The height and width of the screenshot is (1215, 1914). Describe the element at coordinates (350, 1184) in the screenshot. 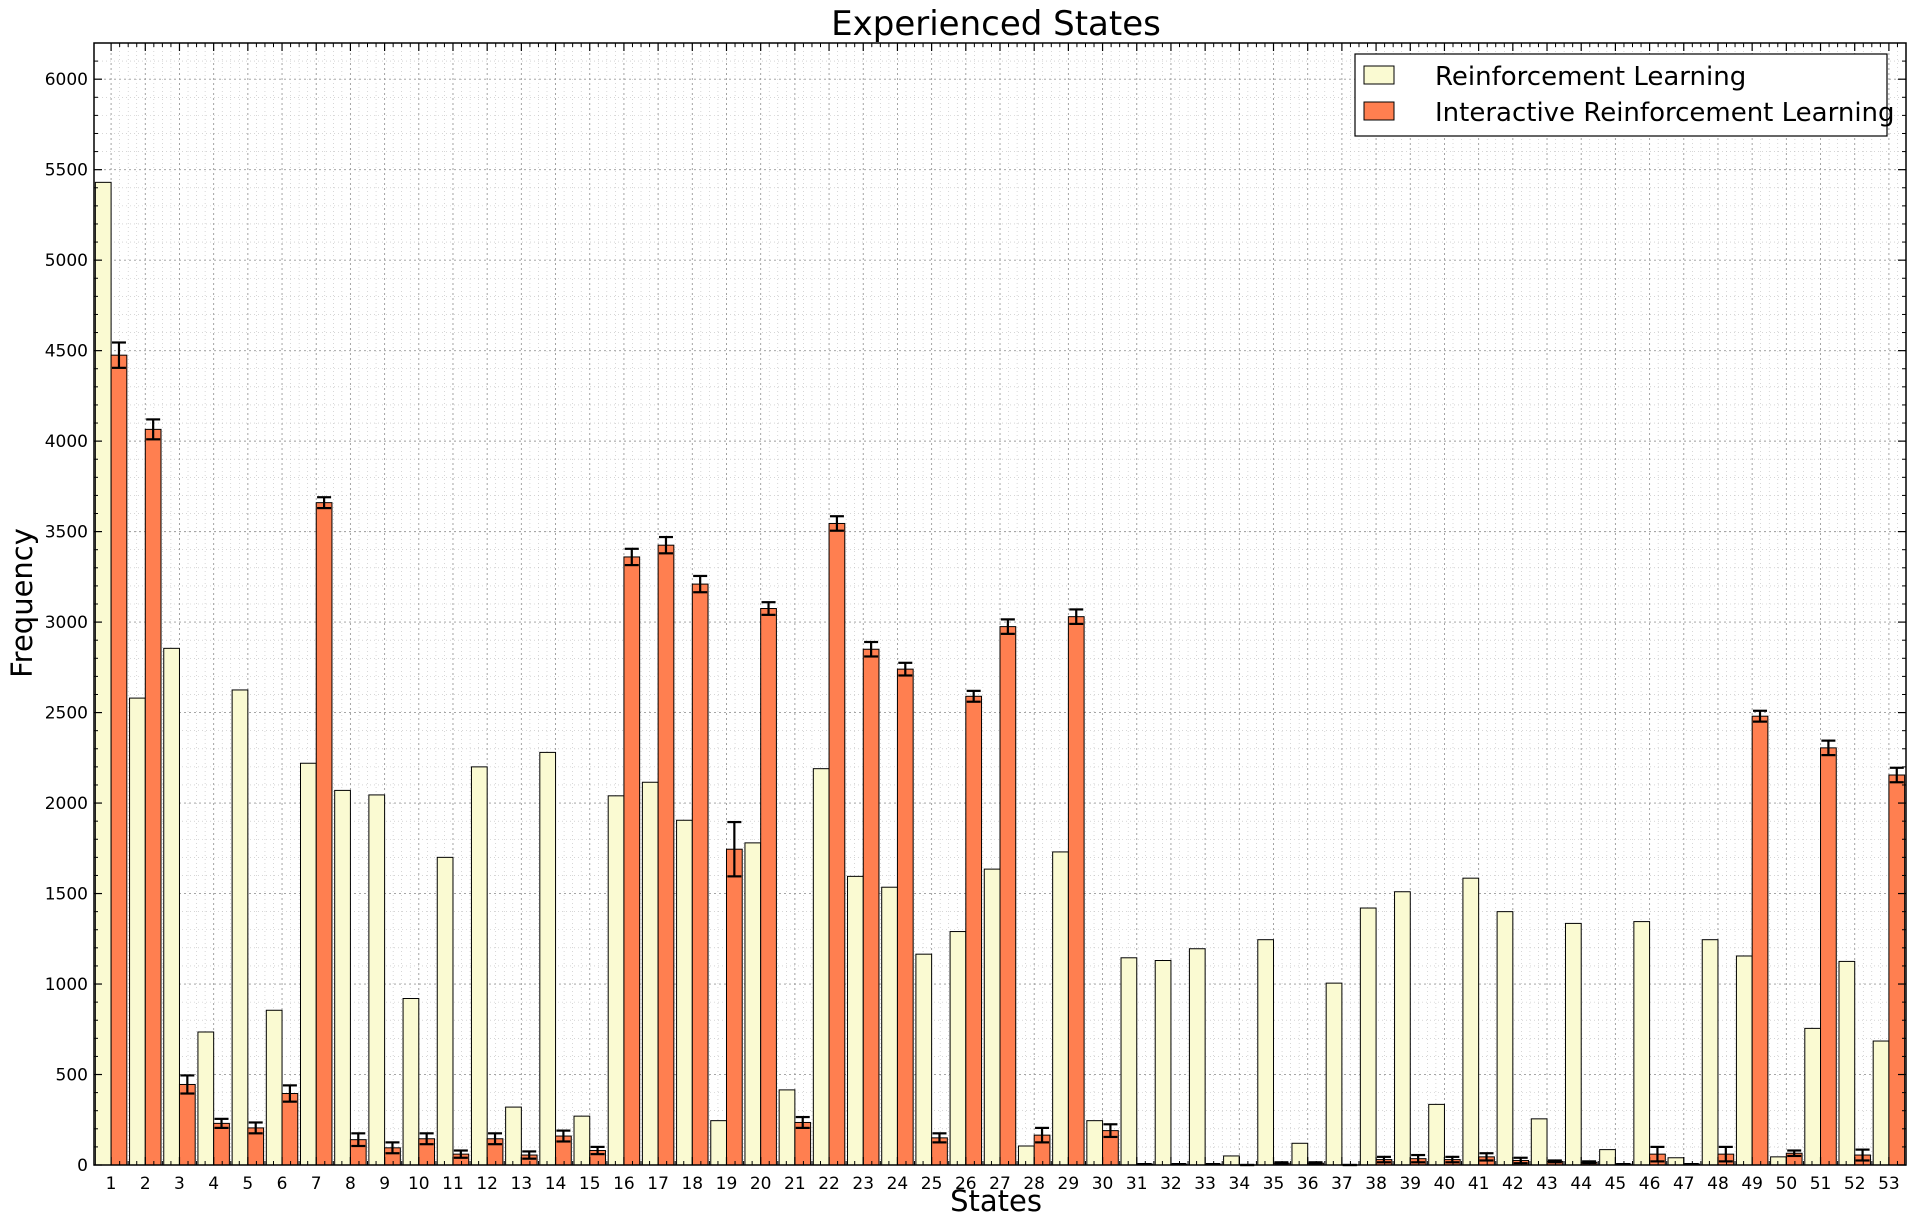

I see `x-tick-label: 8` at that location.